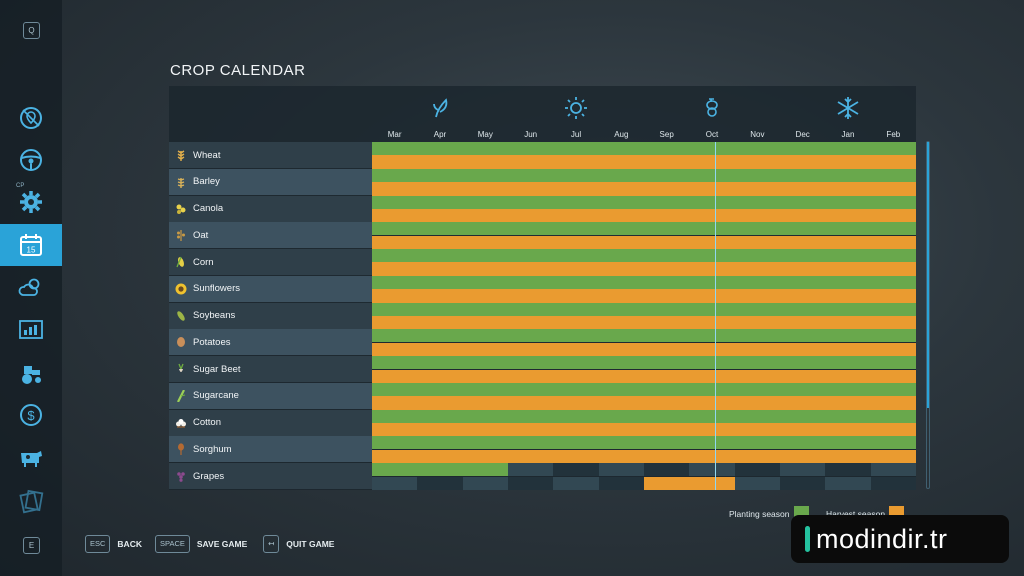 Image resolution: width=1024 pixels, height=576 pixels. Describe the element at coordinates (31, 250) in the screenshot. I see `calendar-day-number: 15` at that location.